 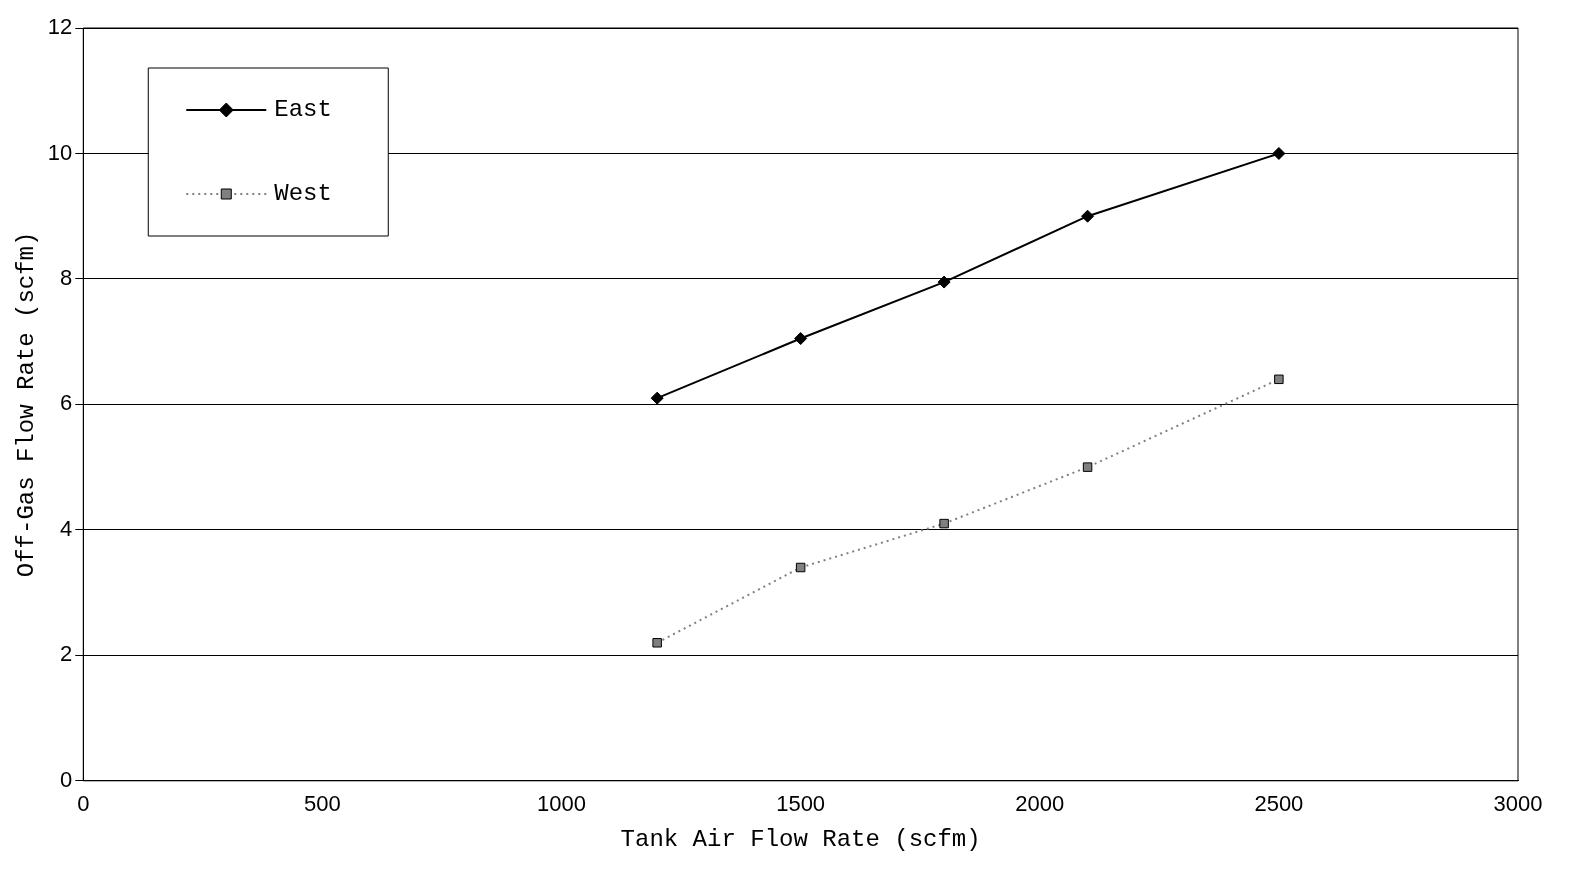 What do you see at coordinates (66, 277) in the screenshot?
I see `y-tick-label: 8` at bounding box center [66, 277].